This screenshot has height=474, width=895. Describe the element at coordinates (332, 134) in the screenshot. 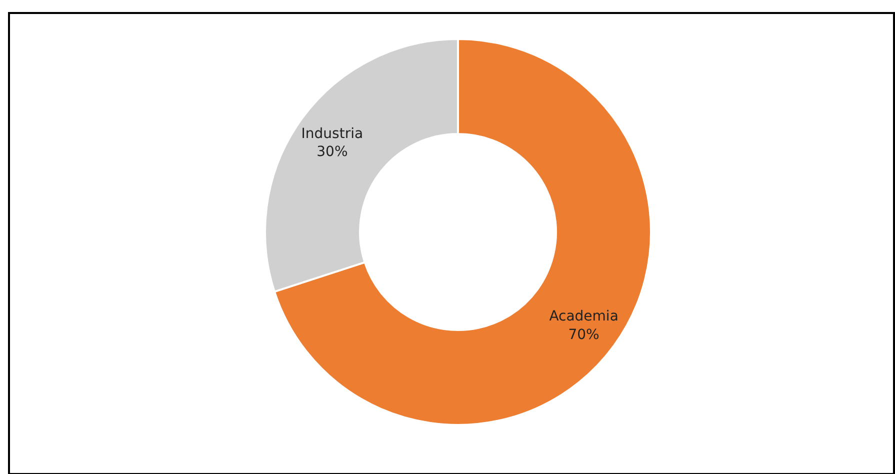

I see `slice-label: Industria` at that location.